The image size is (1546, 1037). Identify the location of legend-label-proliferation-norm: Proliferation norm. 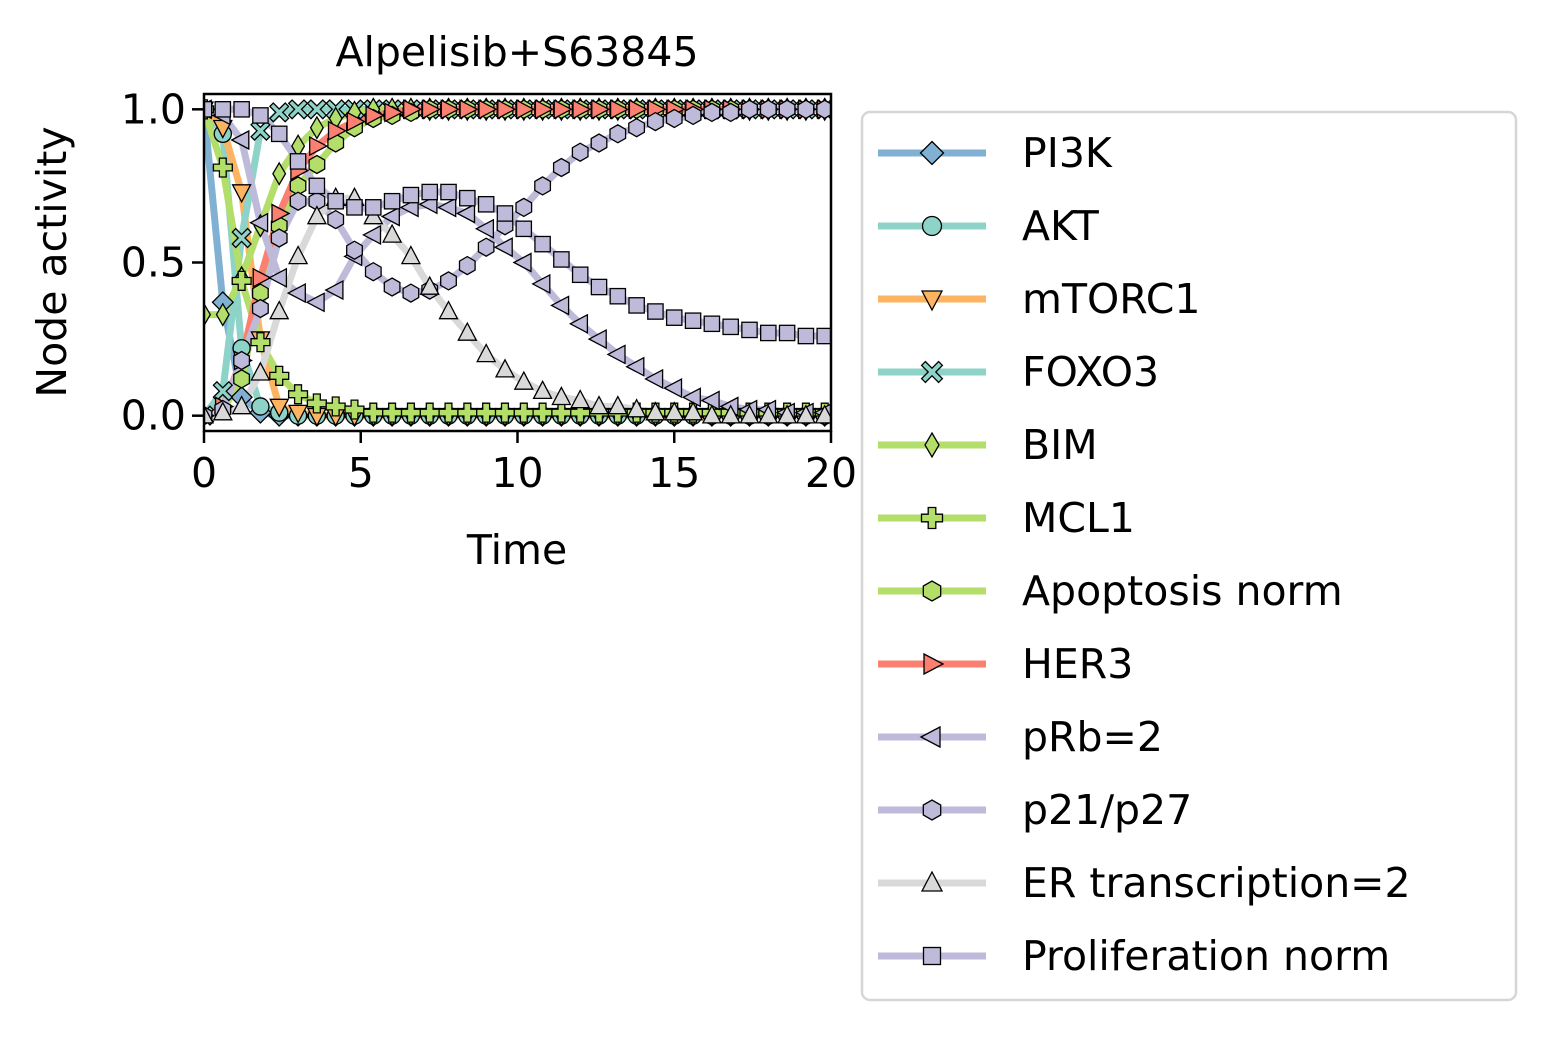
(1206, 956).